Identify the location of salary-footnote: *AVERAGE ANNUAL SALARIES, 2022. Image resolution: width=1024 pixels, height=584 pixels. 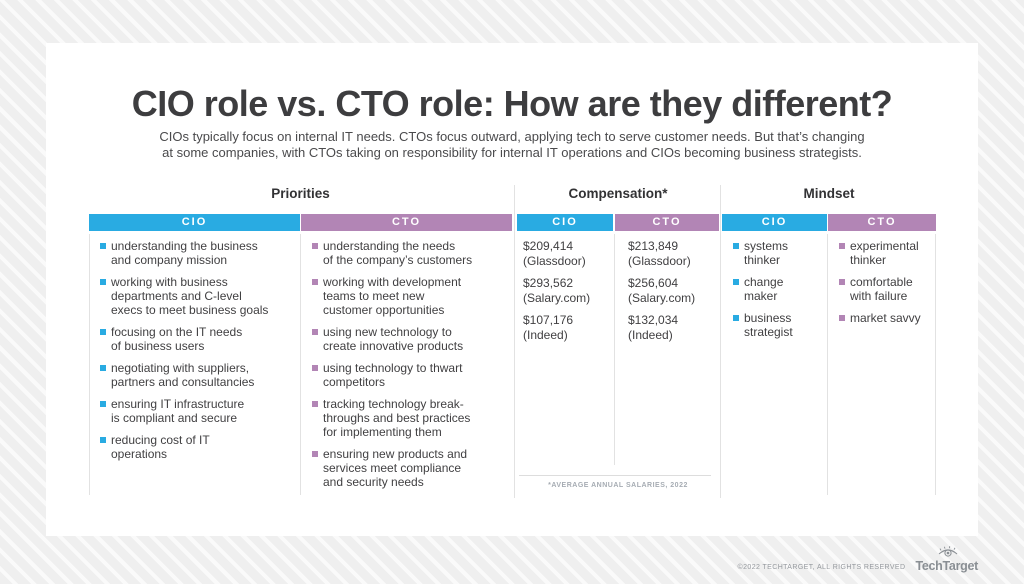
(618, 485).